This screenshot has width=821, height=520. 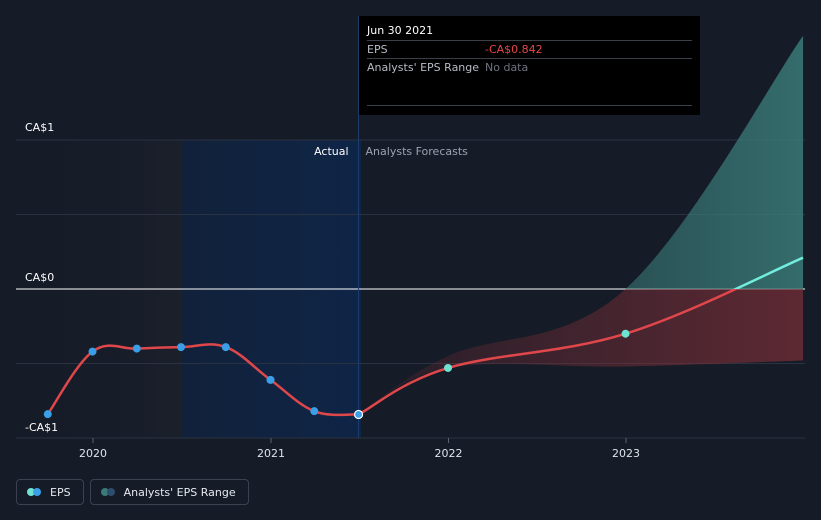 I want to click on forecast-label: Analysts Forecasts, so click(x=417, y=151).